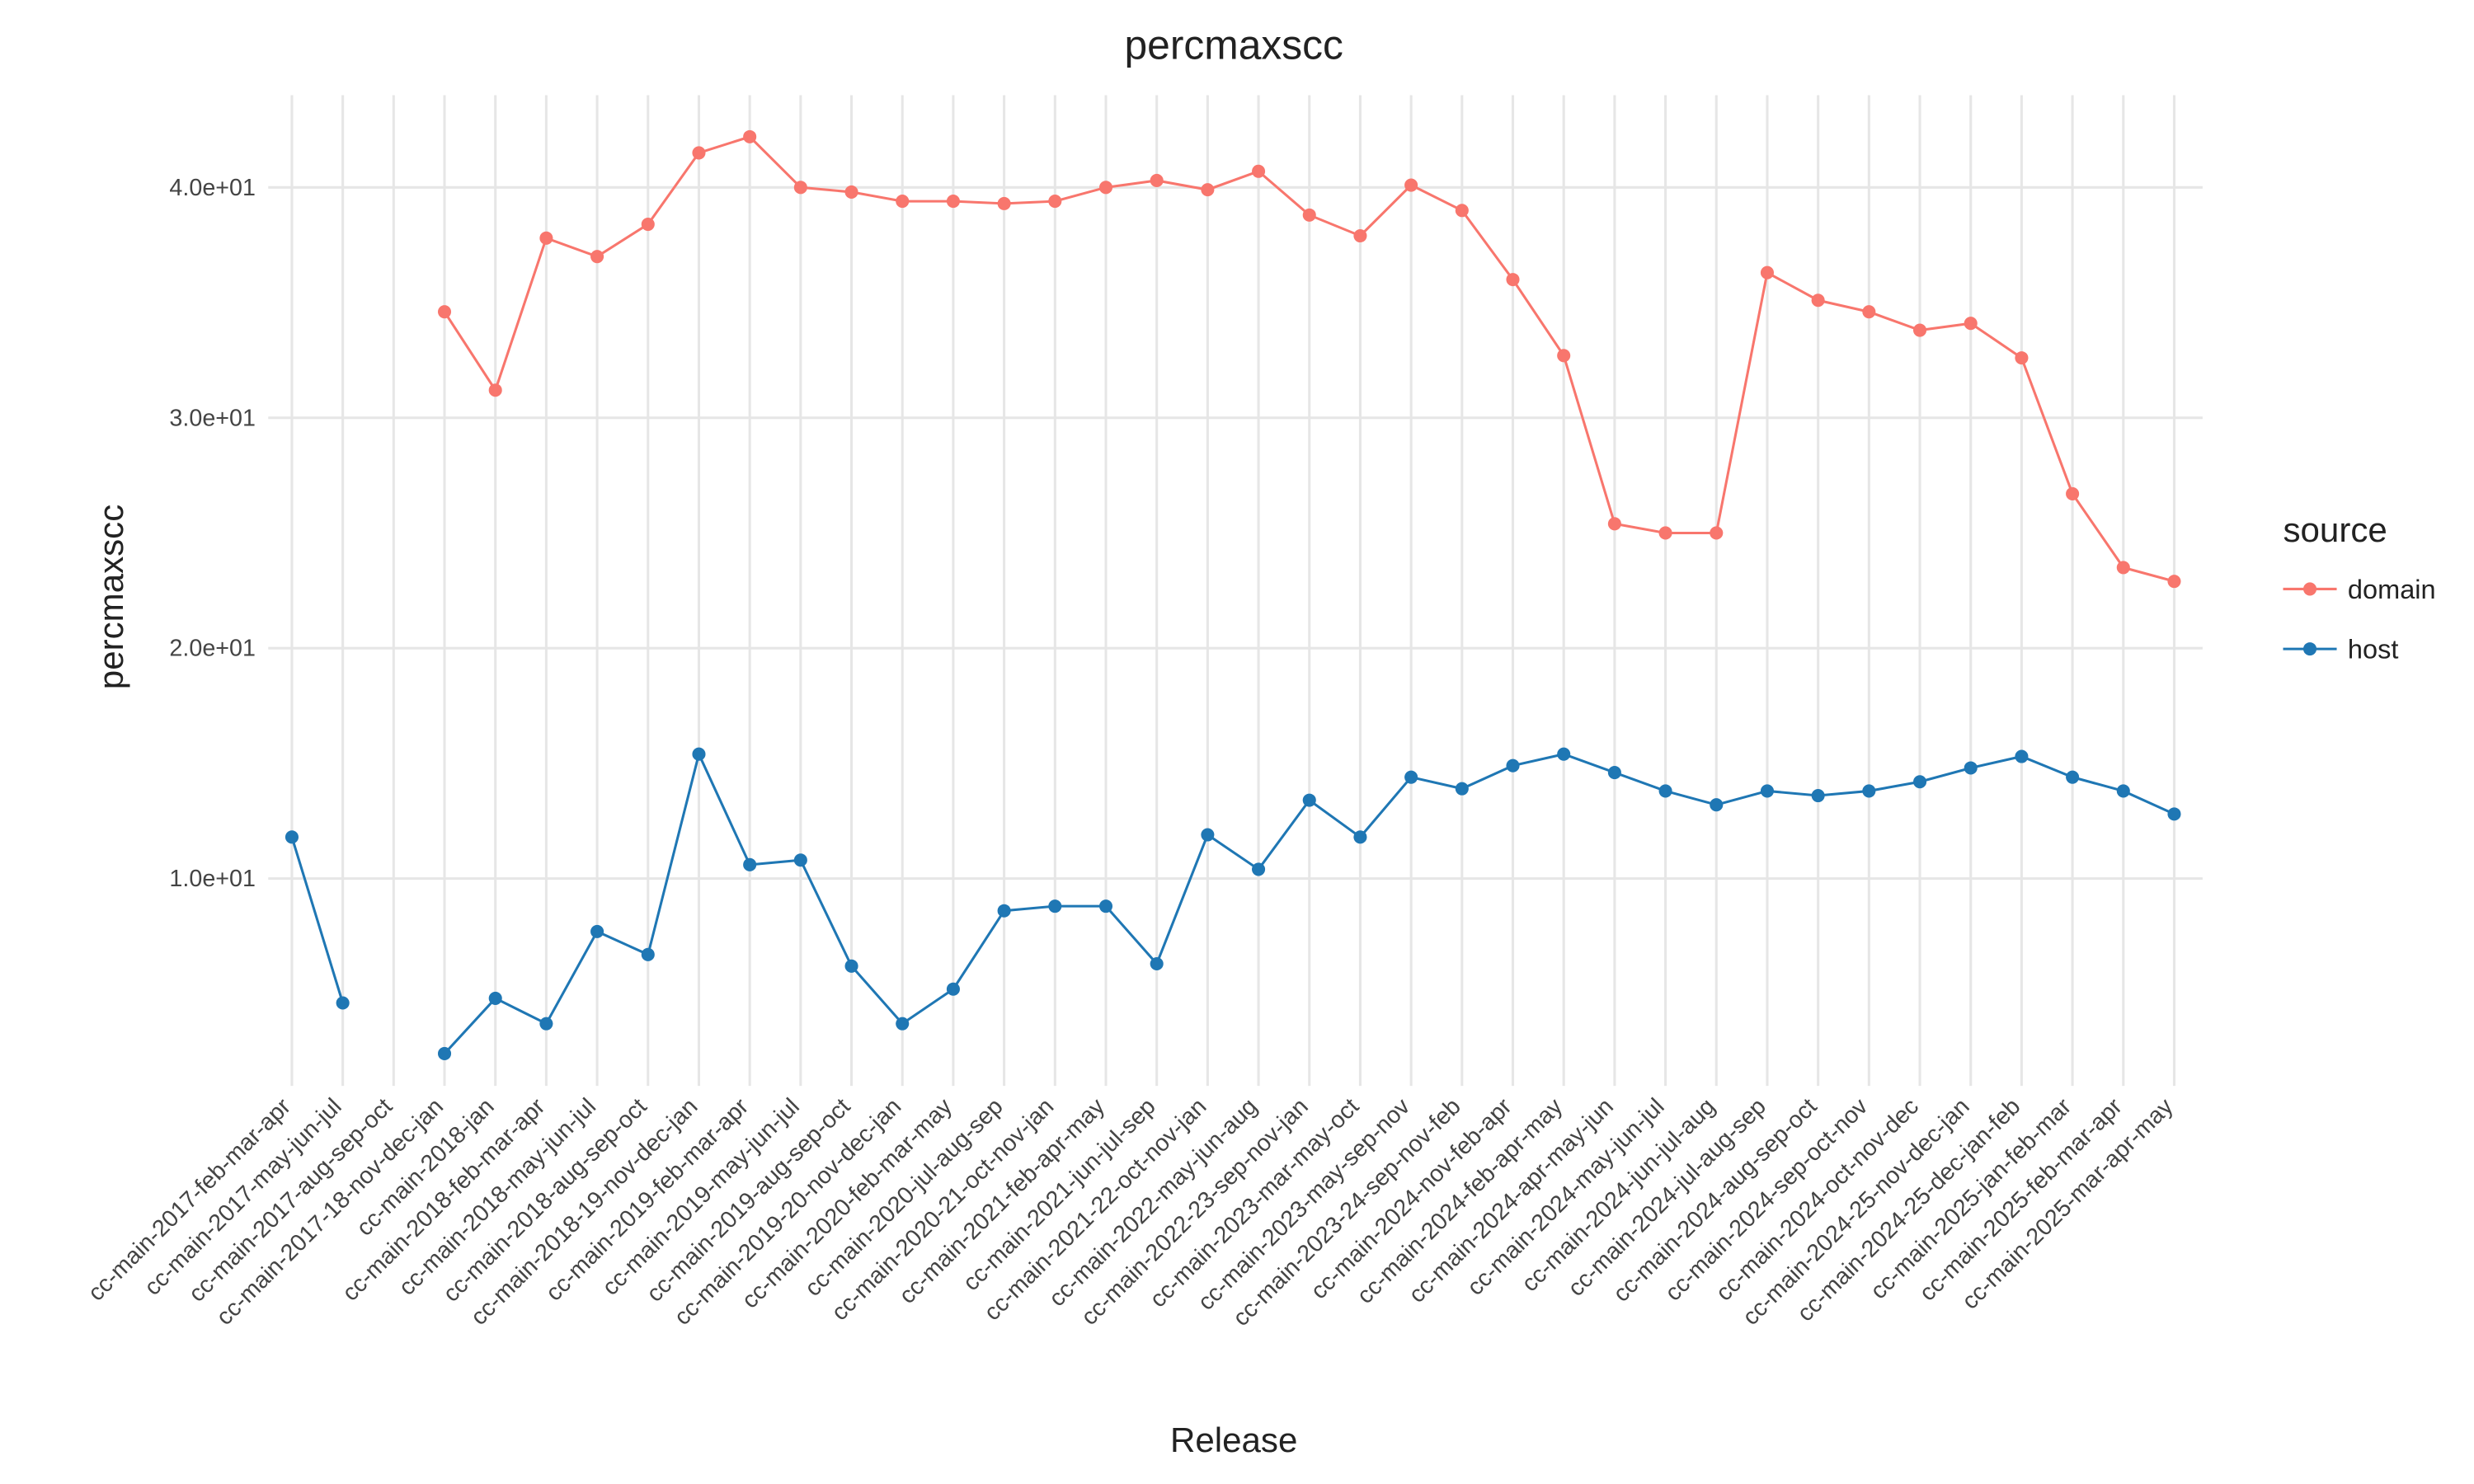 This screenshot has height=1484, width=2474. I want to click on y-tick-label: 4.0e+01, so click(212, 188).